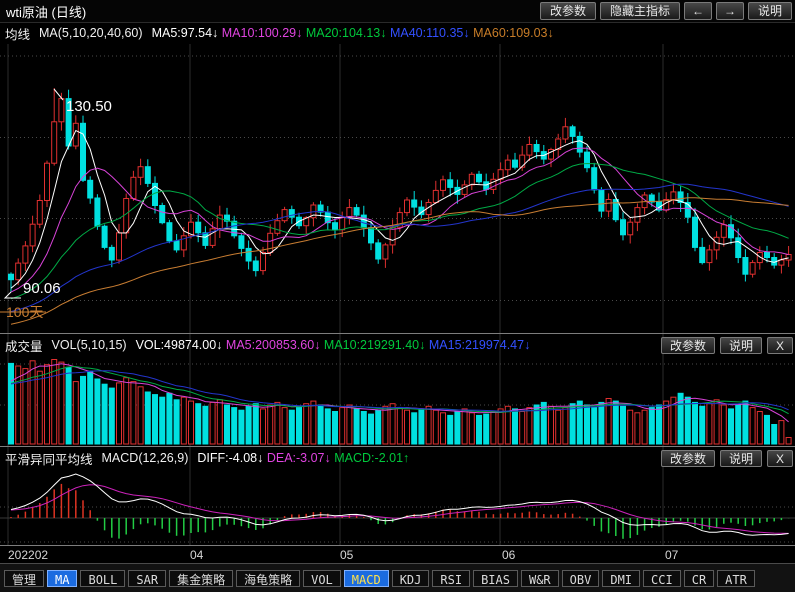 The image size is (795, 592). I want to click on macd-change-params-button: 改参数, so click(687, 458).